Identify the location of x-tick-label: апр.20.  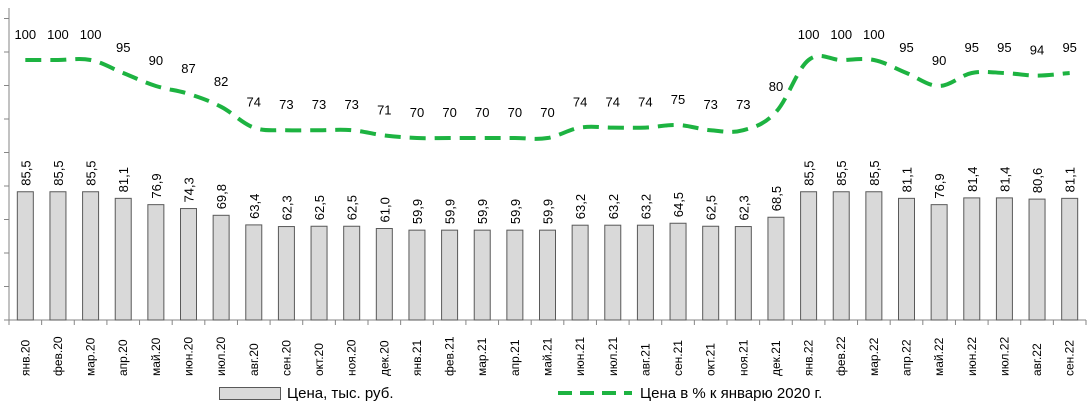
(123, 357).